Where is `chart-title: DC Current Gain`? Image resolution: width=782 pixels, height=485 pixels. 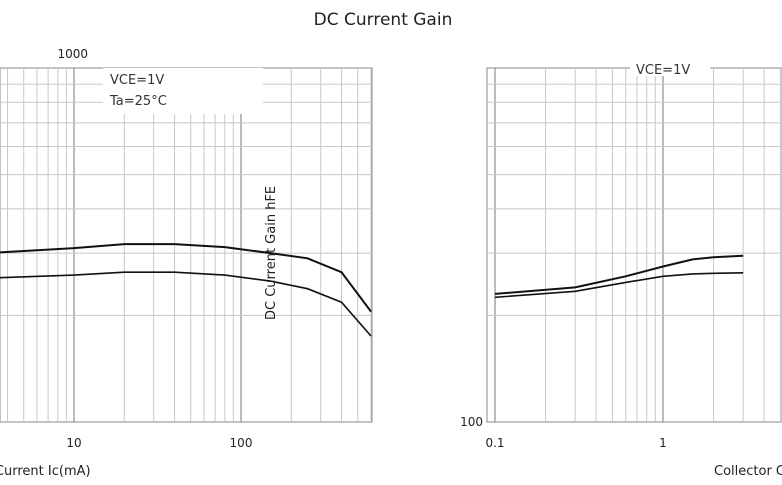 chart-title: DC Current Gain is located at coordinates (383, 20).